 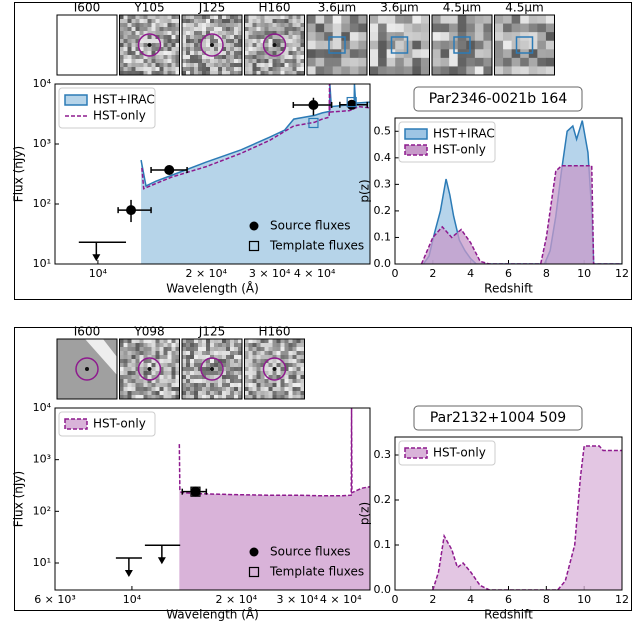 I want to click on cutout-image, so click(x=212, y=369).